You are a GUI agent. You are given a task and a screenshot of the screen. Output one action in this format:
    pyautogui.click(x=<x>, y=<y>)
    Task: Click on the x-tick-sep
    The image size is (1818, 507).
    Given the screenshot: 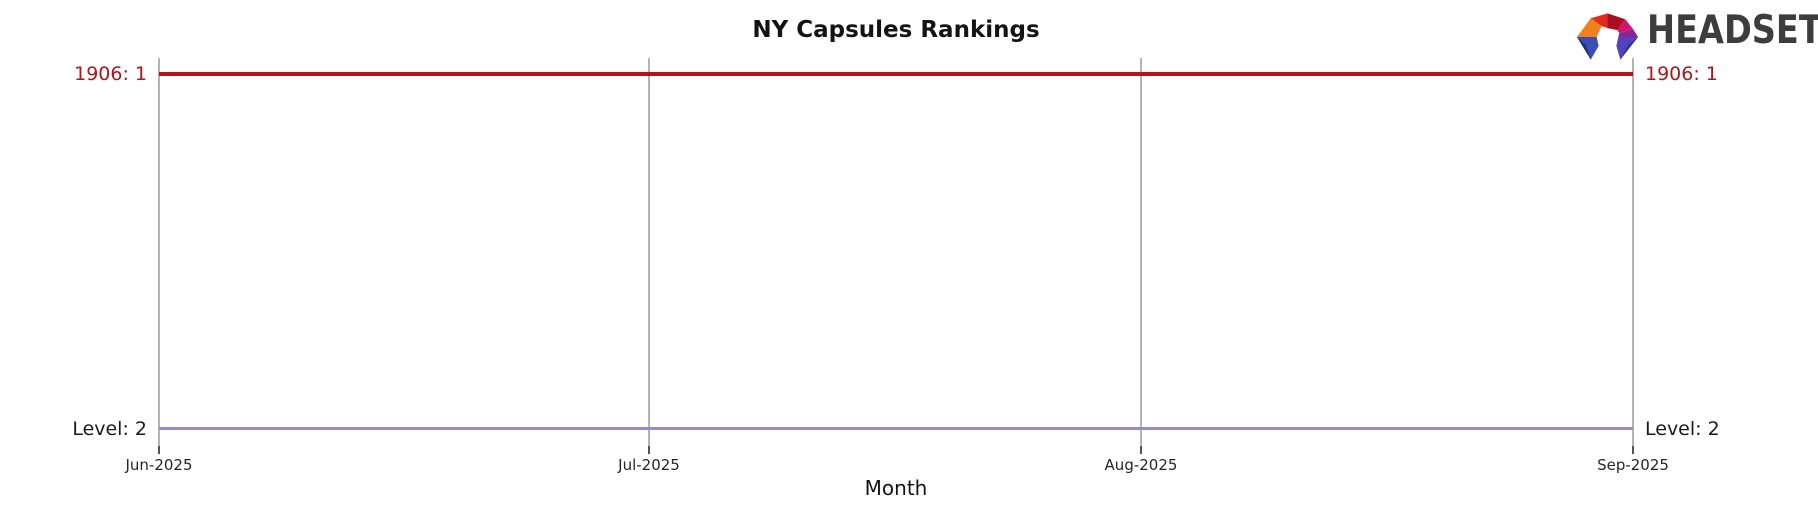 What is the action you would take?
    pyautogui.click(x=1633, y=450)
    